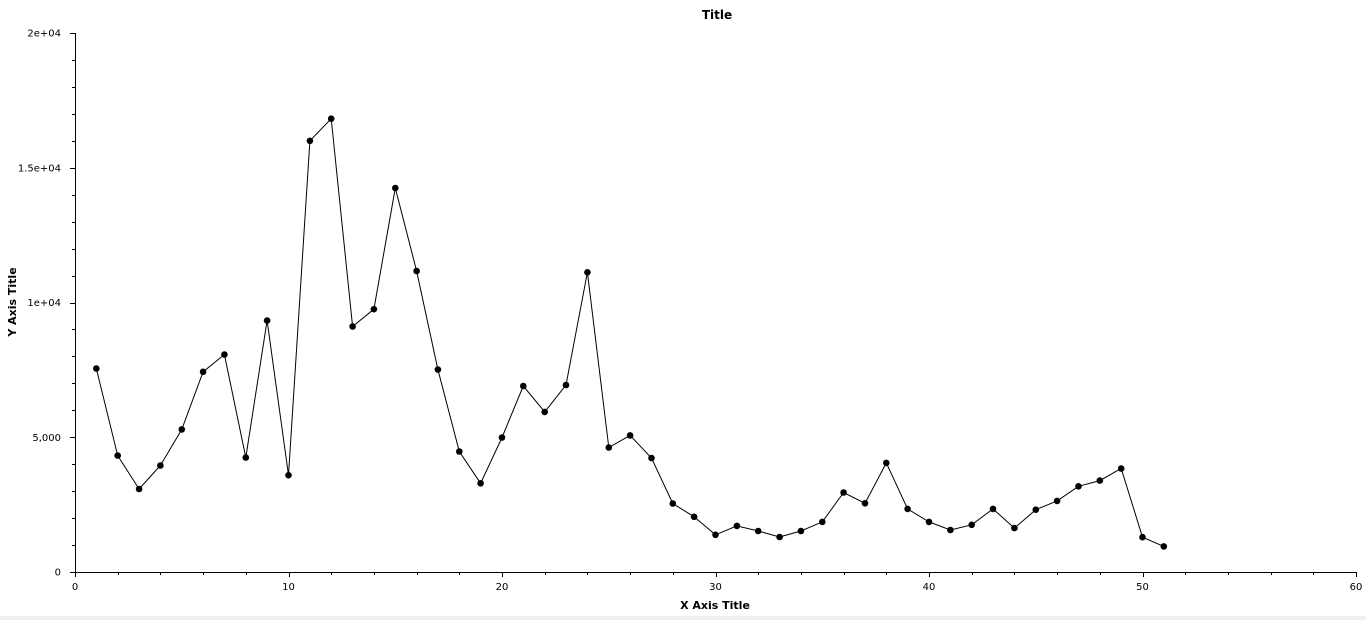 This screenshot has width=1366, height=620. What do you see at coordinates (12, 302) in the screenshot?
I see `y-axis-title: Y Axis Title` at bounding box center [12, 302].